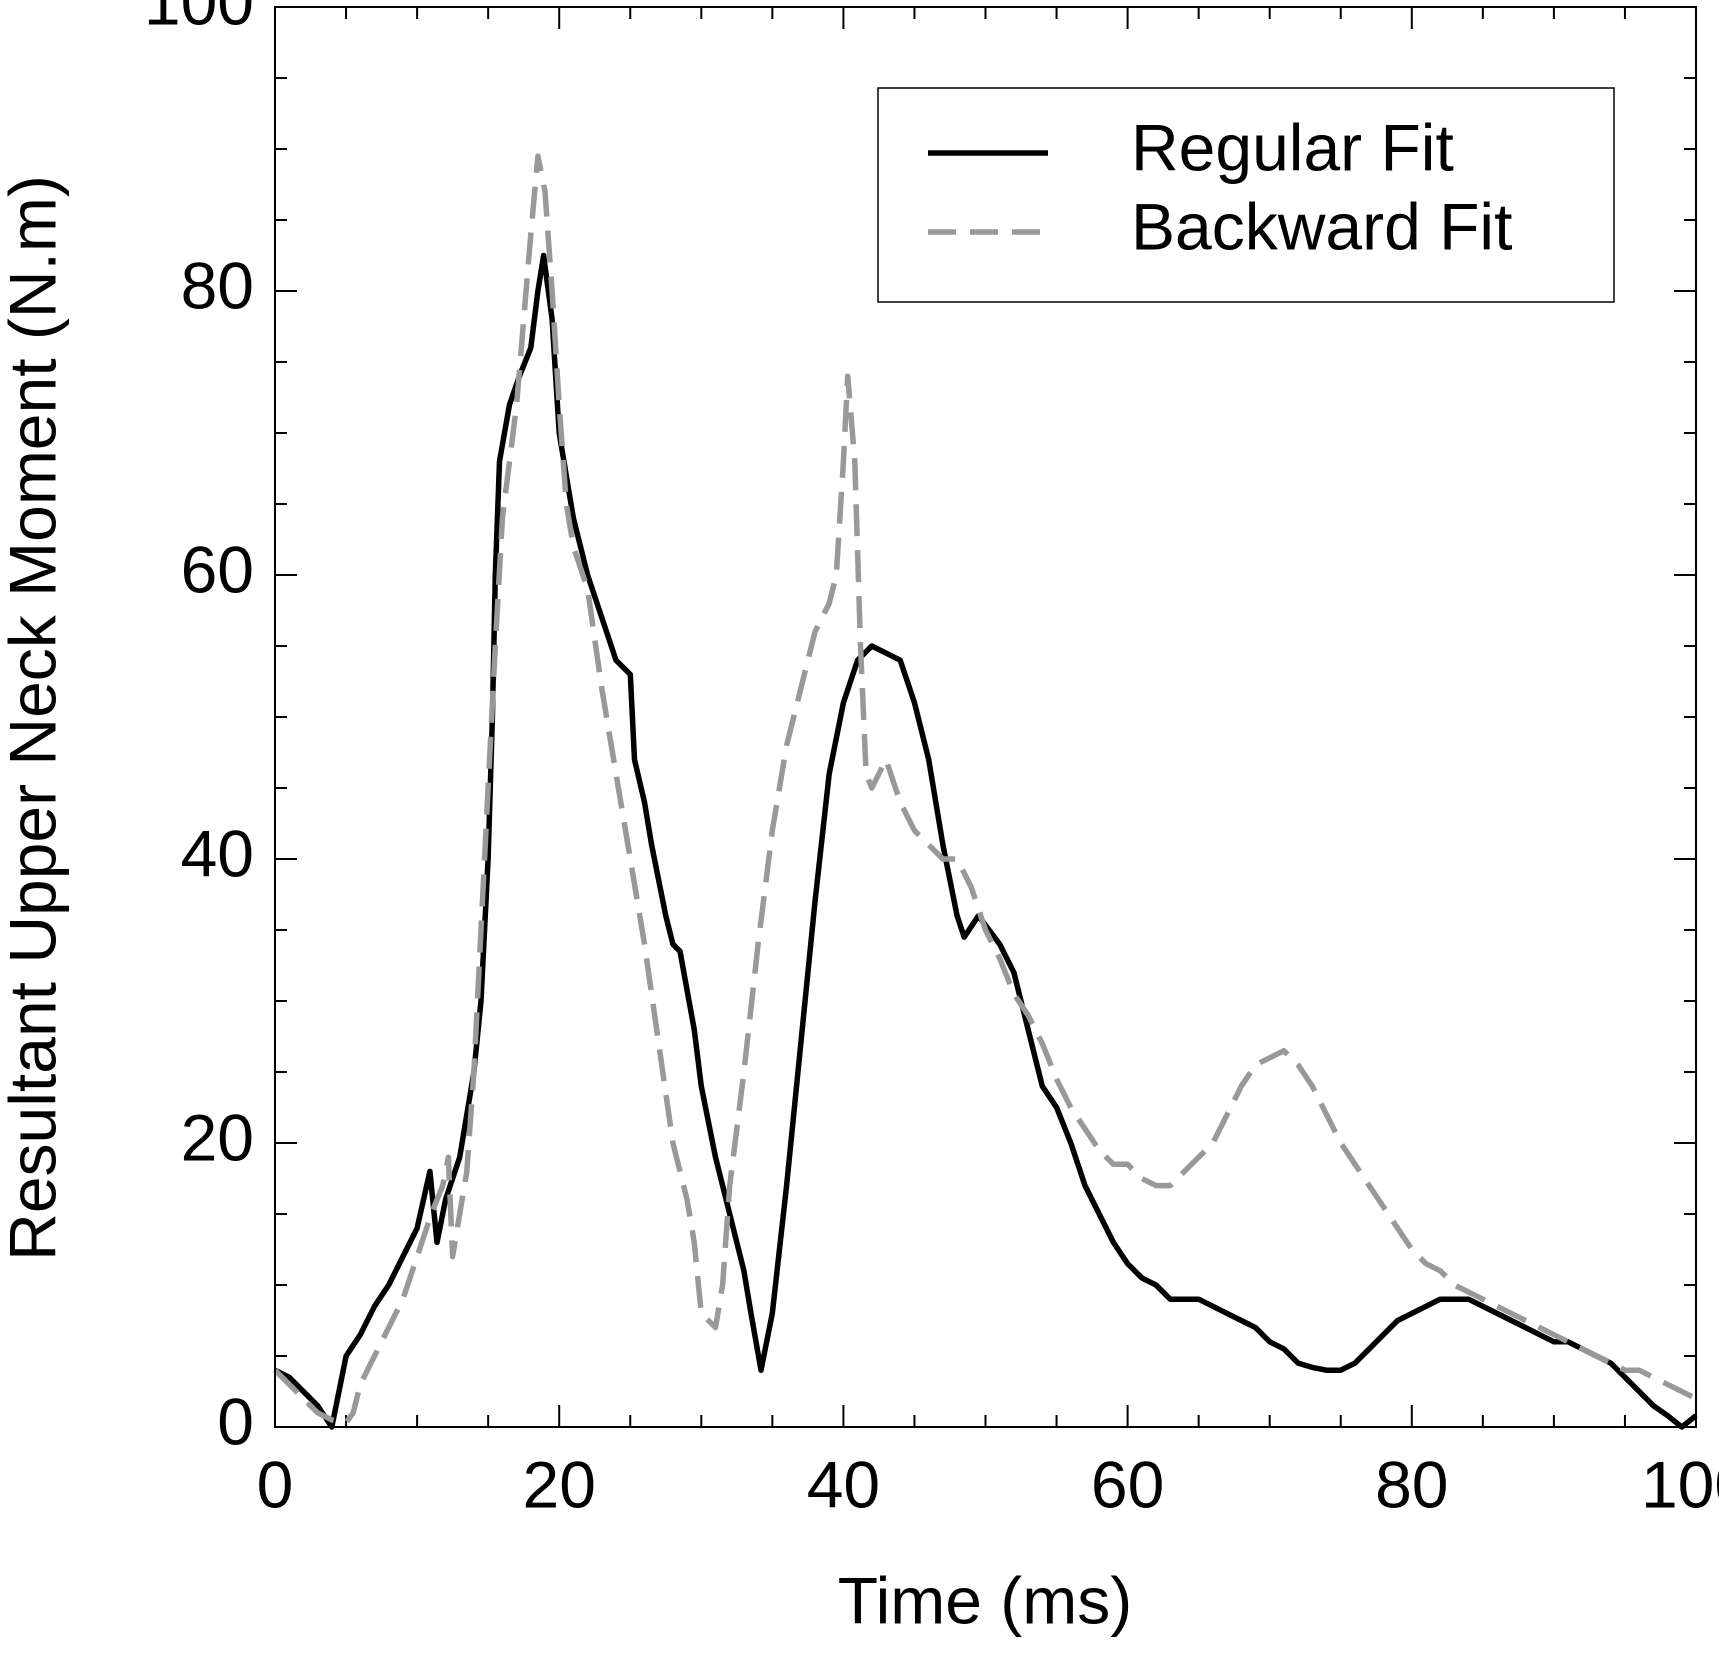  Describe the element at coordinates (217, 569) in the screenshot. I see `y-tick-label: 60` at that location.